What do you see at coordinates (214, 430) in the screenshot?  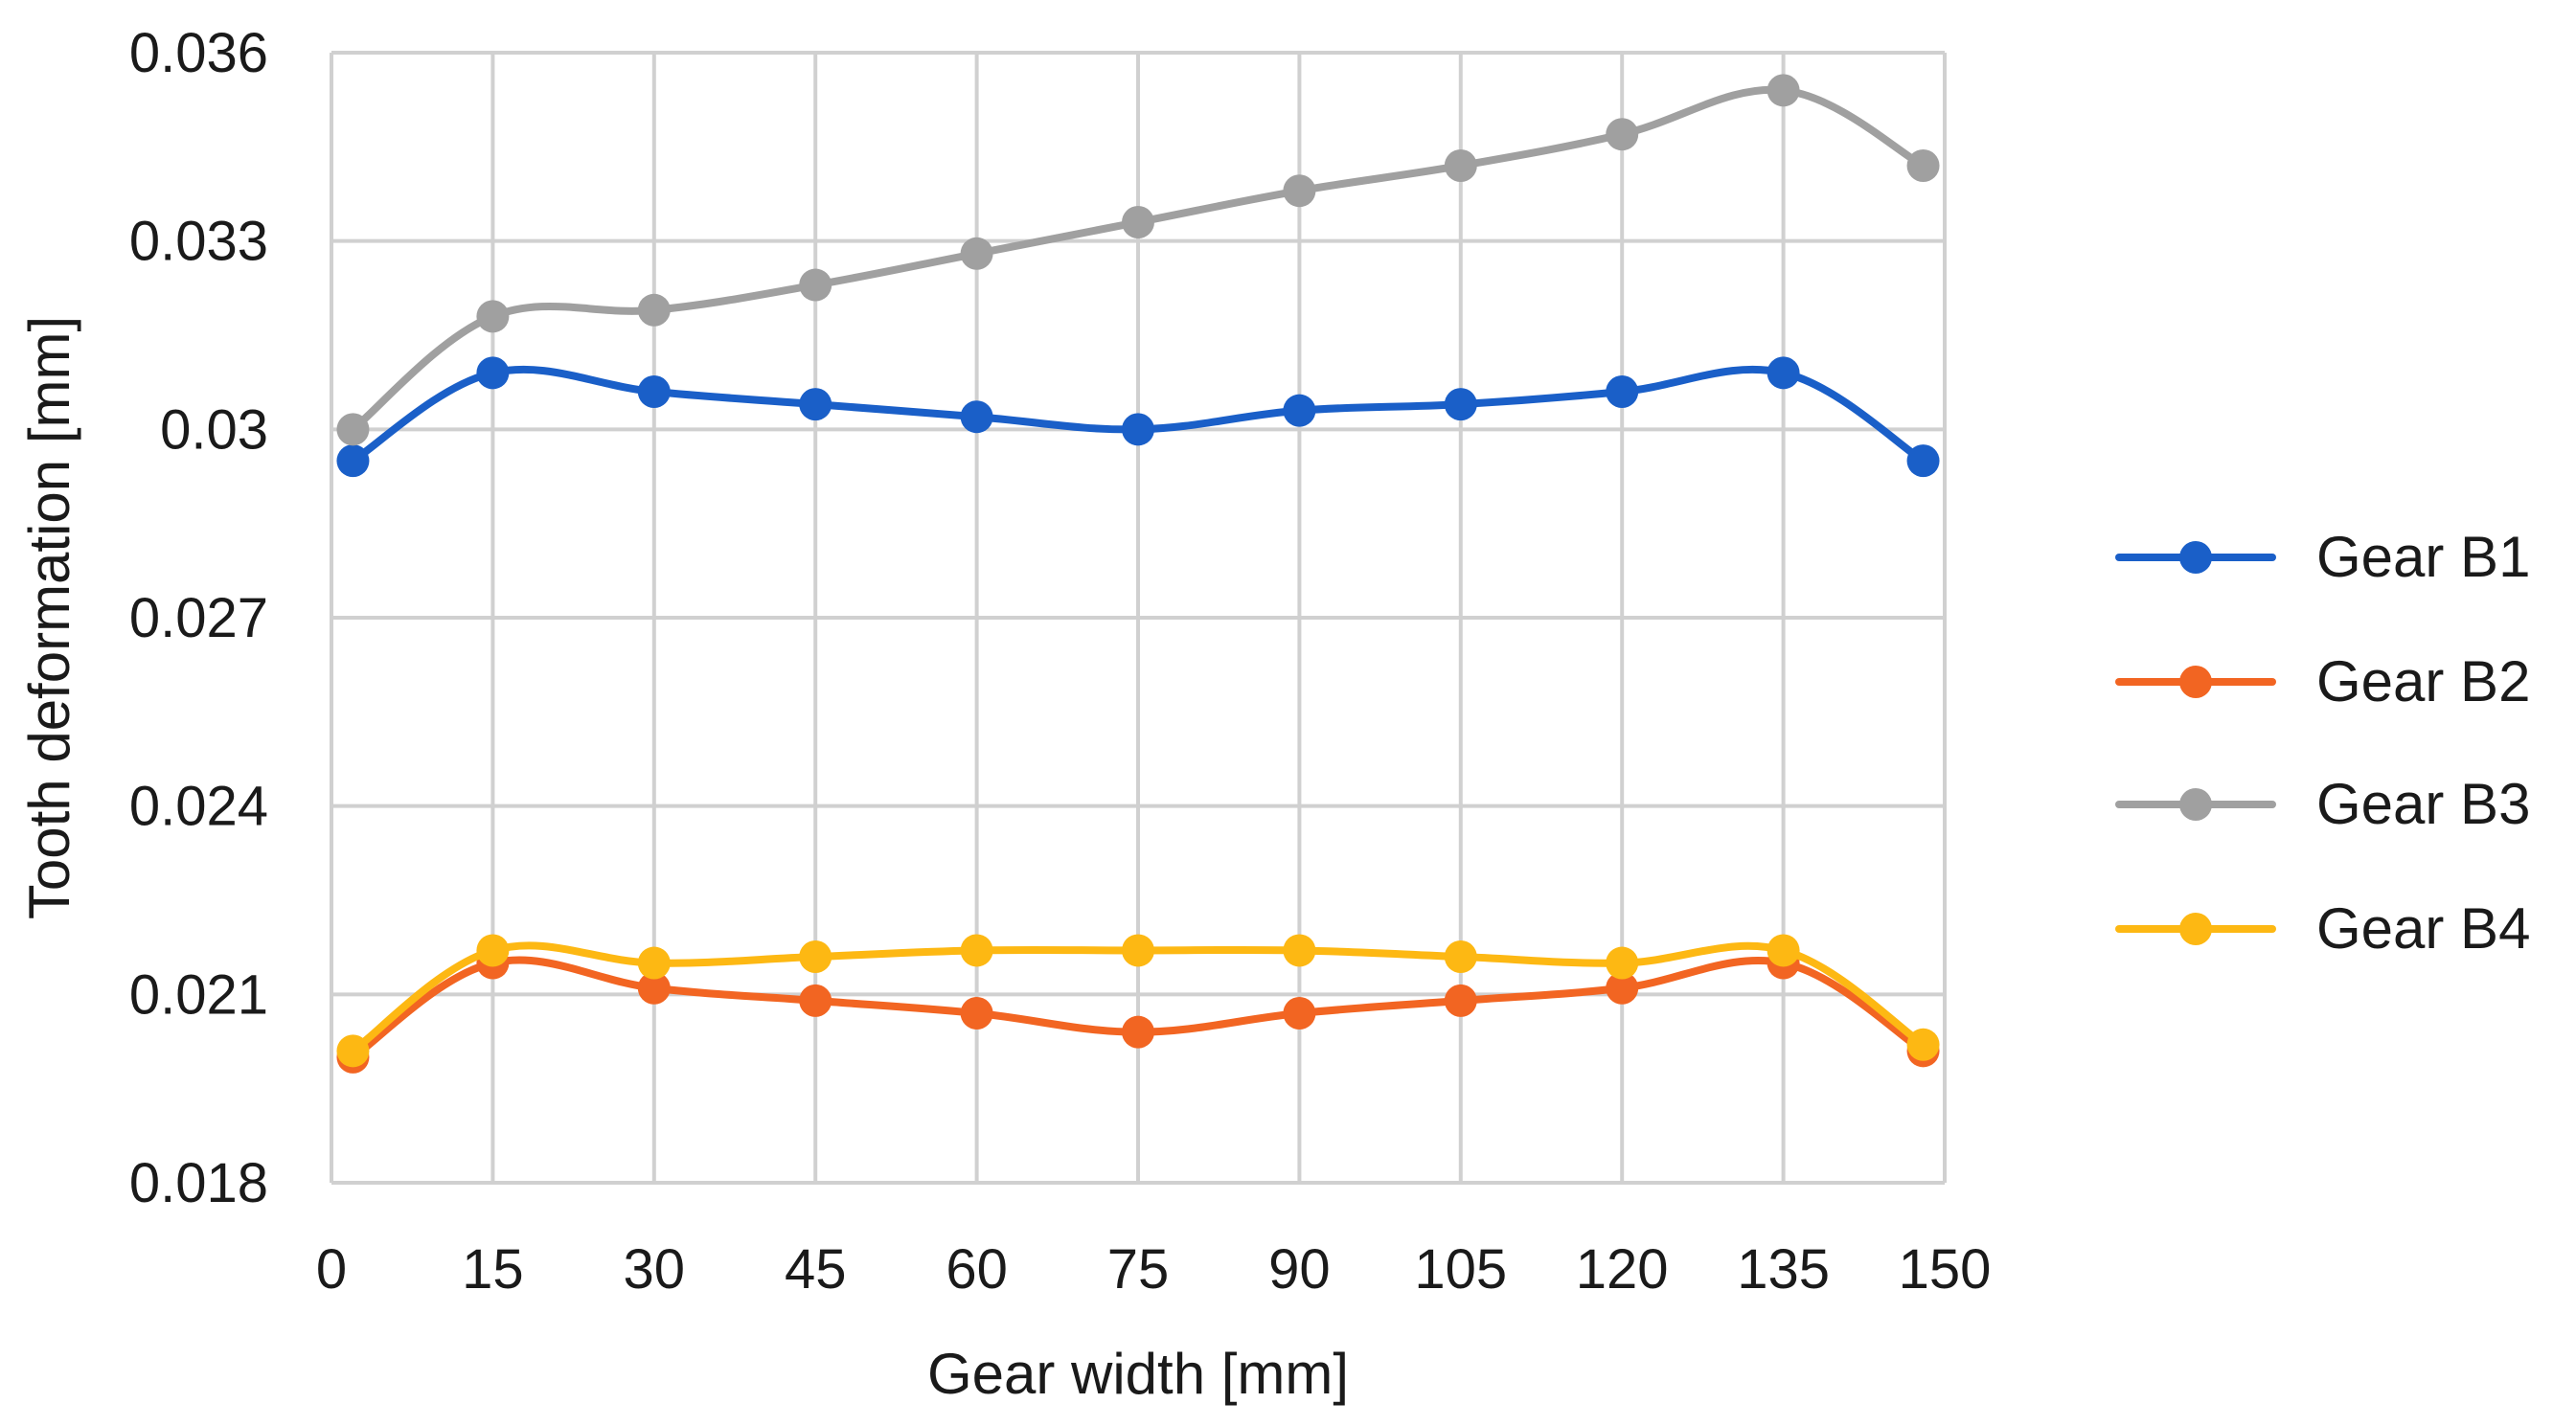 I see `y-tick-label: 0.03` at bounding box center [214, 430].